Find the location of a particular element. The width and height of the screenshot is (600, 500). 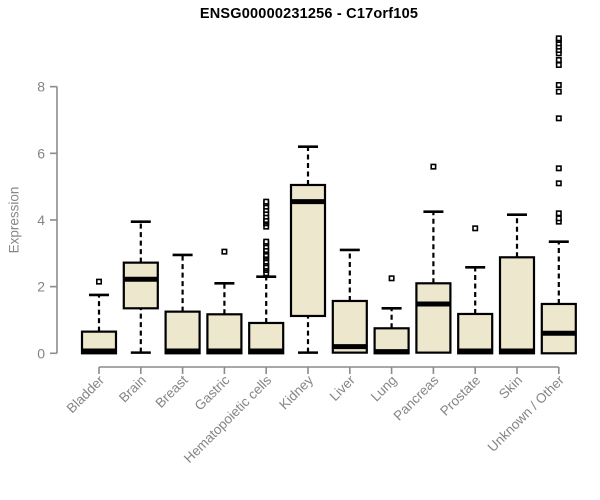

y-tick-label-0: 0 is located at coordinates (41, 353).